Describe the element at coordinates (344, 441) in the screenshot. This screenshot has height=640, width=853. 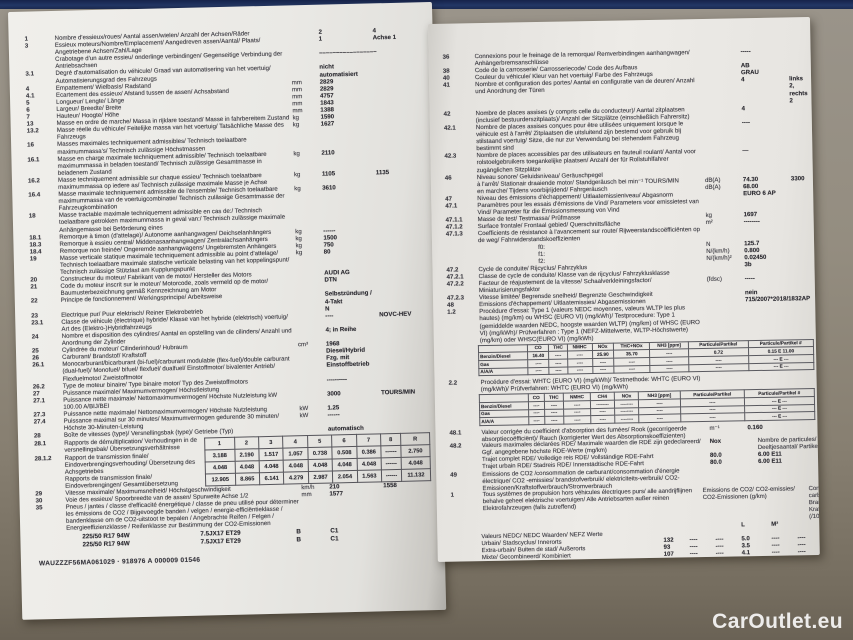
I see `gear-header: 6` at that location.